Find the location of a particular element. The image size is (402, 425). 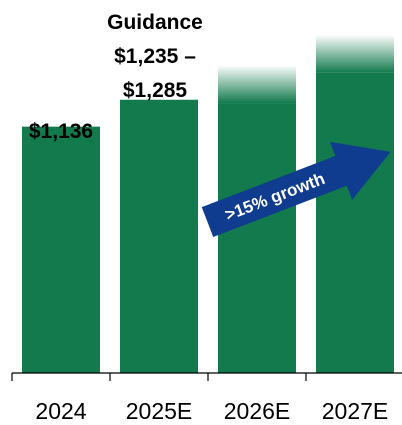

guidance-range-low: $1,235 – is located at coordinates (155, 56).